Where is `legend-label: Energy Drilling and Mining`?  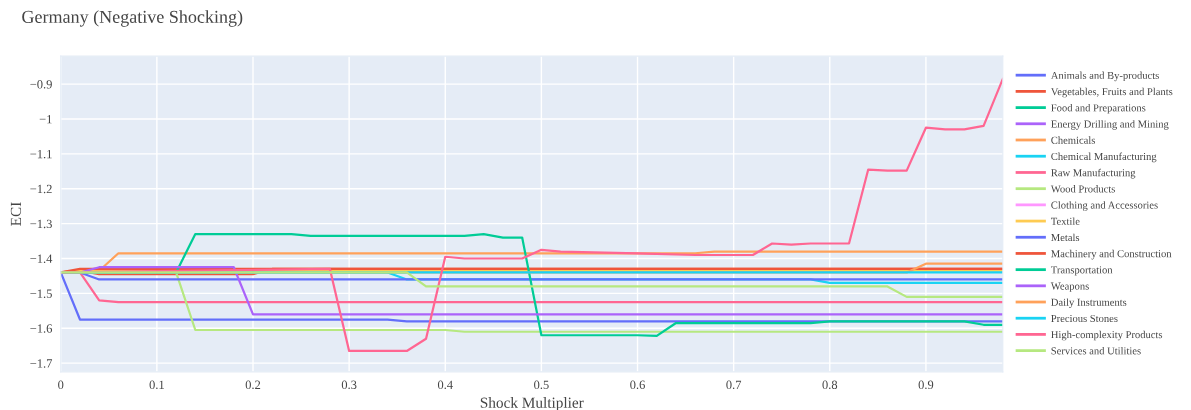
legend-label: Energy Drilling and Mining is located at coordinates (1110, 125).